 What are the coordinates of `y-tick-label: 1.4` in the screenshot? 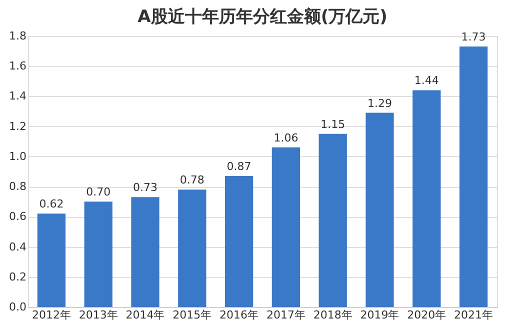 It's located at (17, 96).